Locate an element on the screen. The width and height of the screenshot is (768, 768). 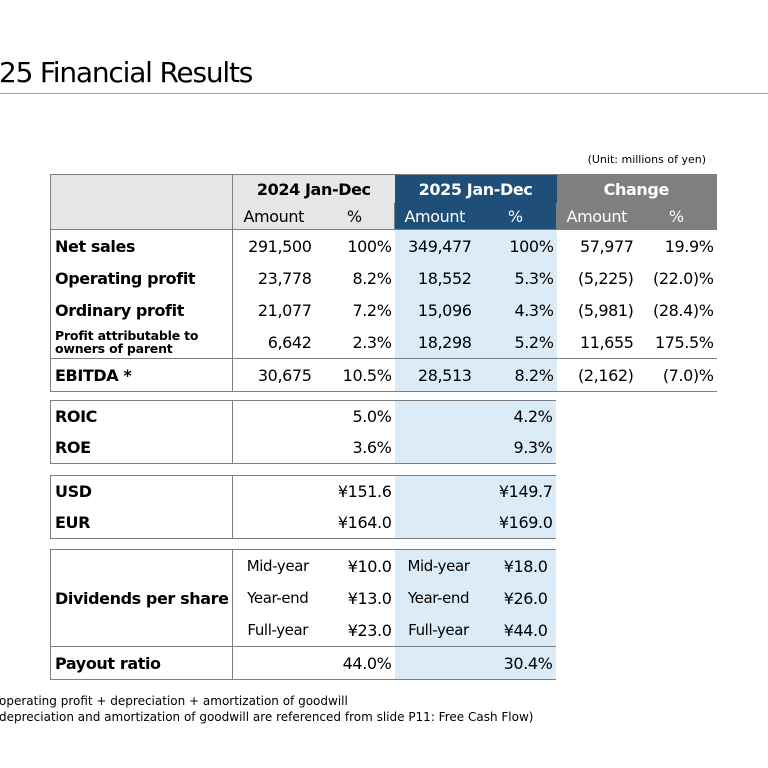
cell-2024-pct: 2.3% is located at coordinates (372, 342).